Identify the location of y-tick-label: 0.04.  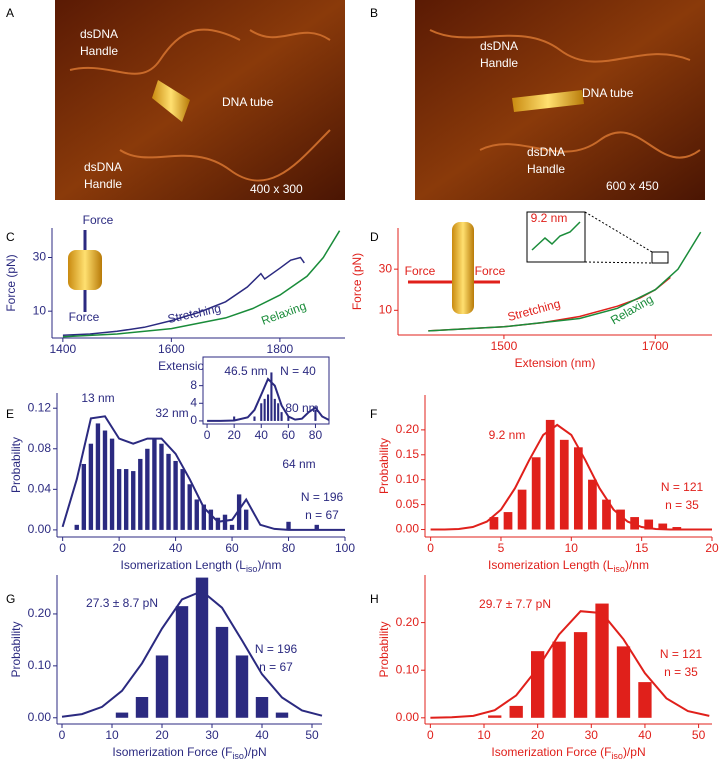
(40, 489).